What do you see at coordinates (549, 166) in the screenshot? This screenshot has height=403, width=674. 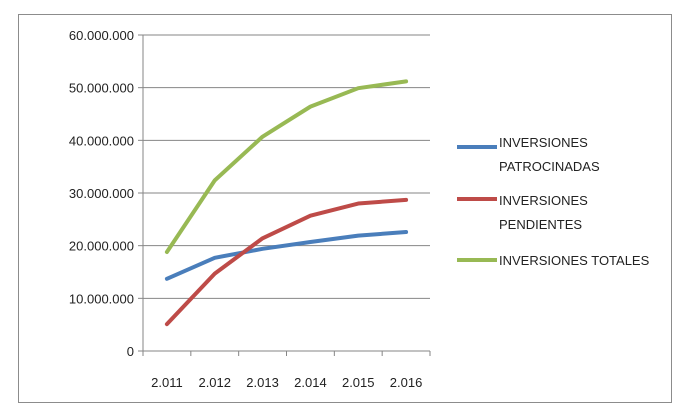 I see `legend-label: PATROCINADAS` at bounding box center [549, 166].